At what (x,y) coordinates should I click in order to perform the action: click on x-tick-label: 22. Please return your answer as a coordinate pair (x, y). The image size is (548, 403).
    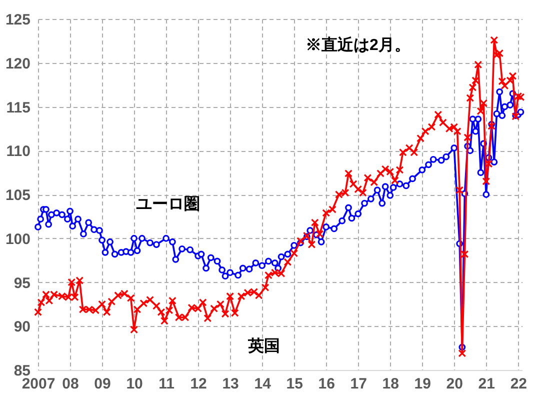
    Looking at the image, I should click on (518, 384).